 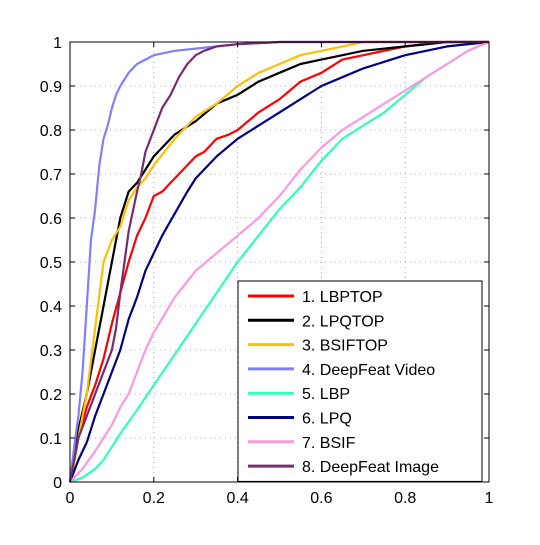 I want to click on y-tick-label: 0.4, so click(x=51, y=307).